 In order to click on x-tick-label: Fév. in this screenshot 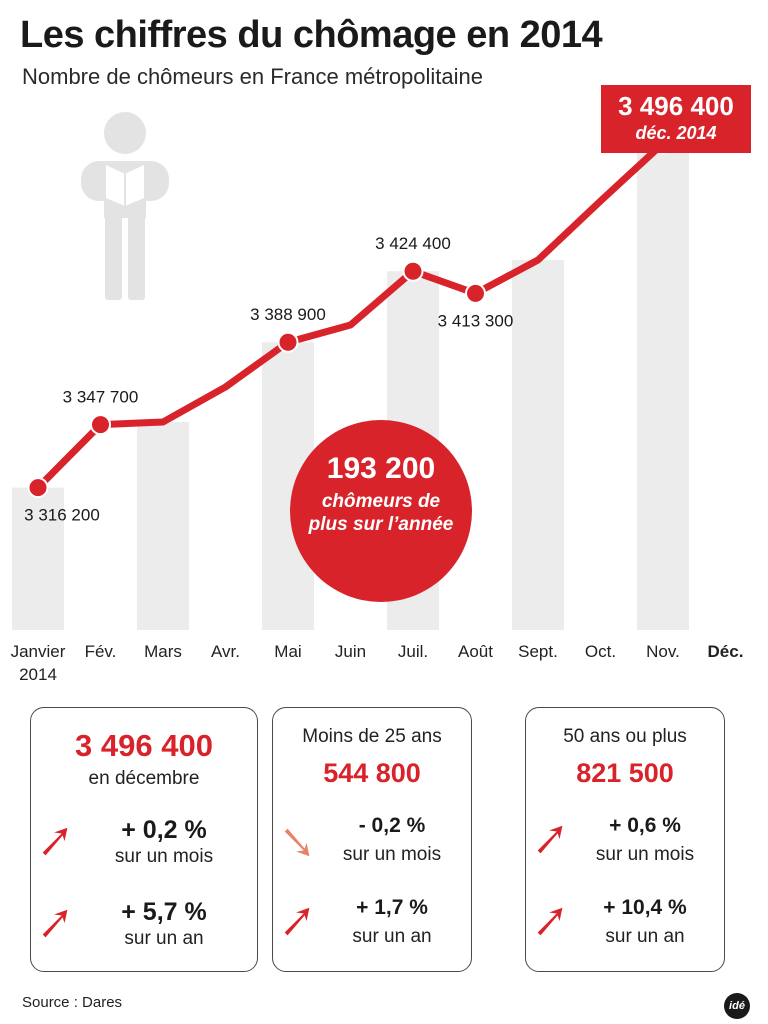, I will do `click(100, 651)`.